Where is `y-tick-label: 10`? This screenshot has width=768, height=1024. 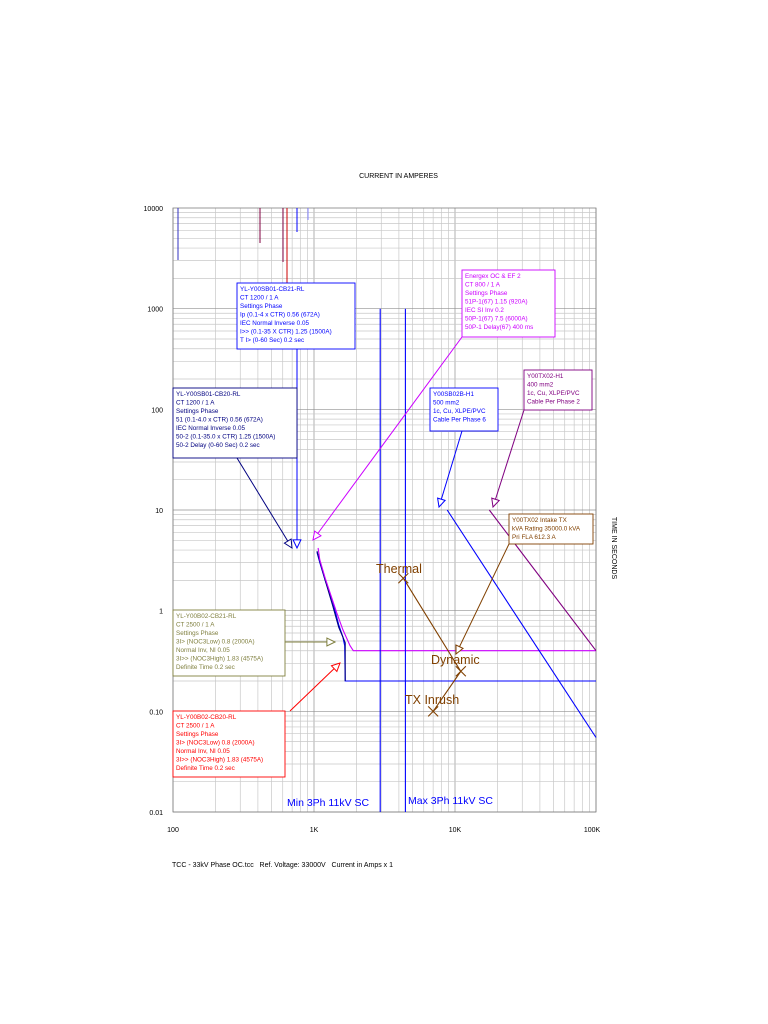
y-tick-label: 10 is located at coordinates (159, 511).